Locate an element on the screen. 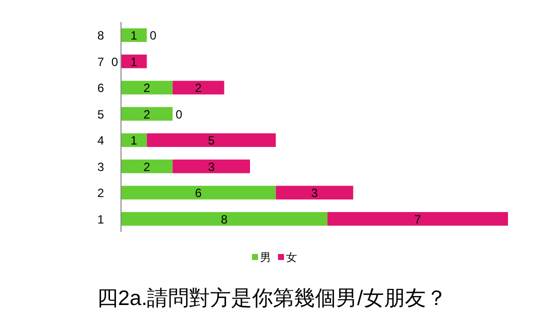 The width and height of the screenshot is (550, 321). legend-label: 男 is located at coordinates (265, 258).